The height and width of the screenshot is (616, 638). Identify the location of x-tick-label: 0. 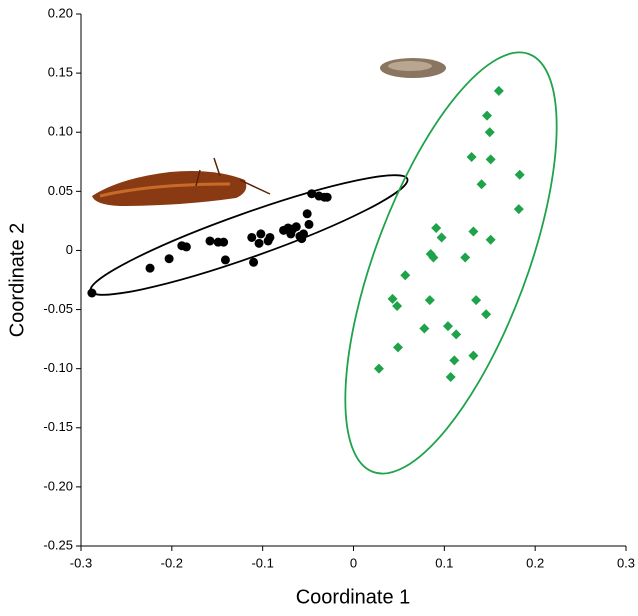
(353, 562).